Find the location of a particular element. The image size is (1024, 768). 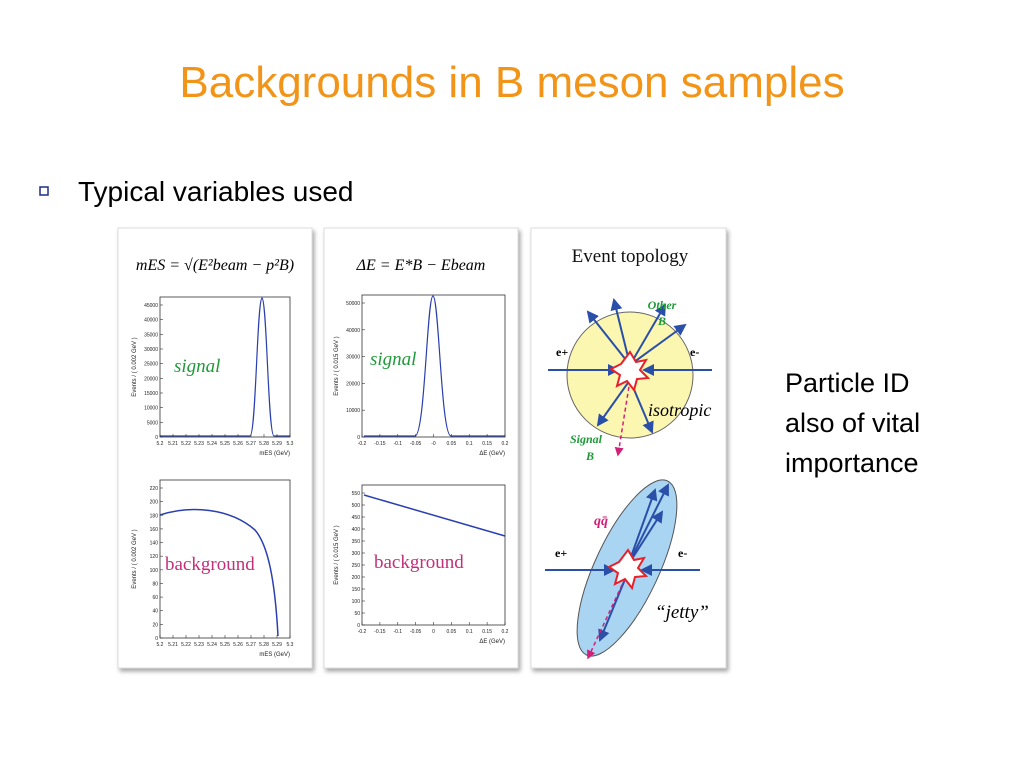

y-tick-label: 450 is located at coordinates (356, 518).